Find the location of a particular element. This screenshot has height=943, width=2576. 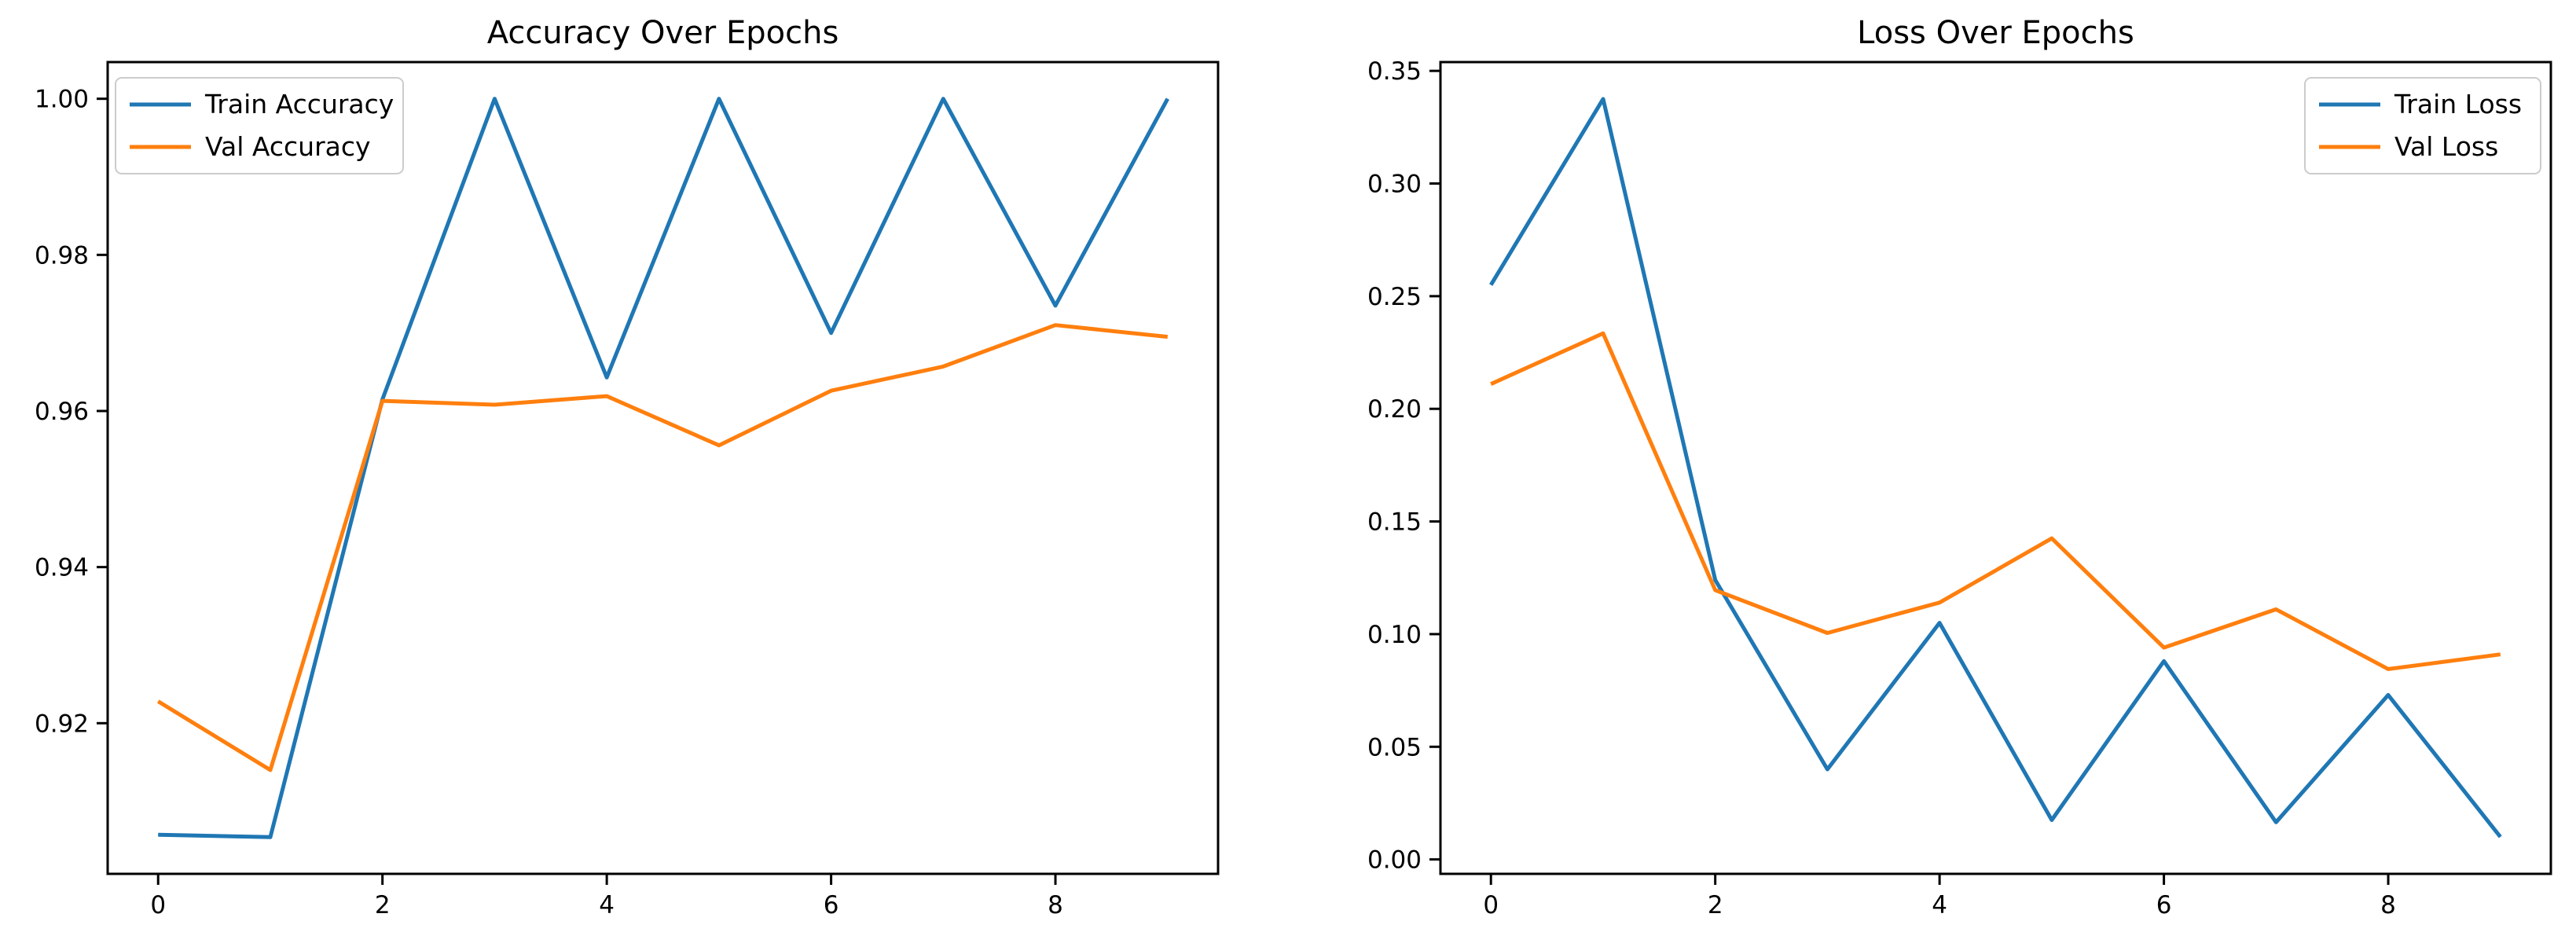

y-tick-label: 0.94 is located at coordinates (62, 568).